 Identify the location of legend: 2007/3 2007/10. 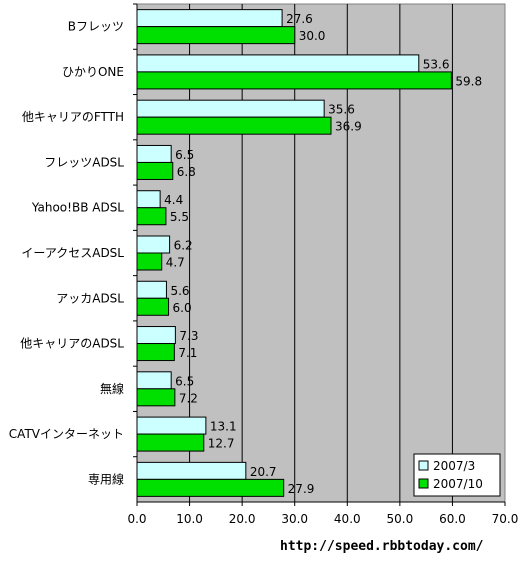
(457, 475).